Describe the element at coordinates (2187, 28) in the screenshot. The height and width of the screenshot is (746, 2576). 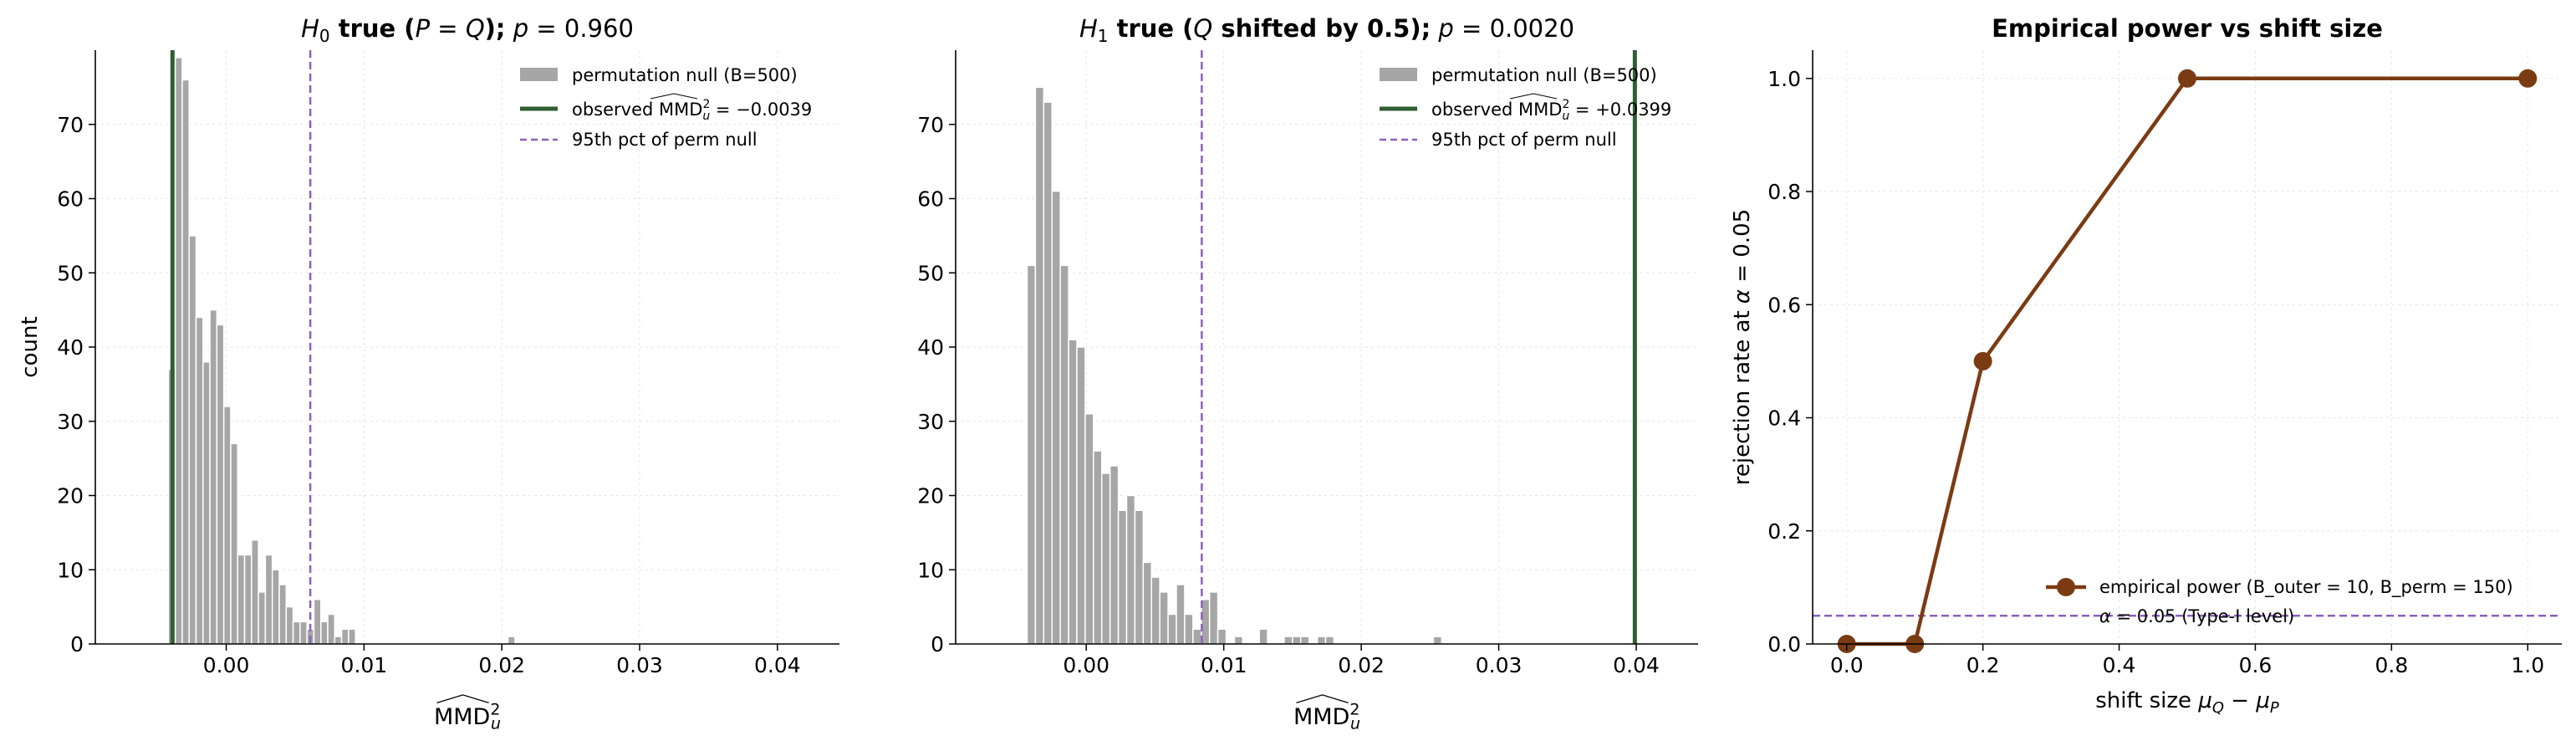
I see `chart-title: Empirical power vs shift size` at that location.